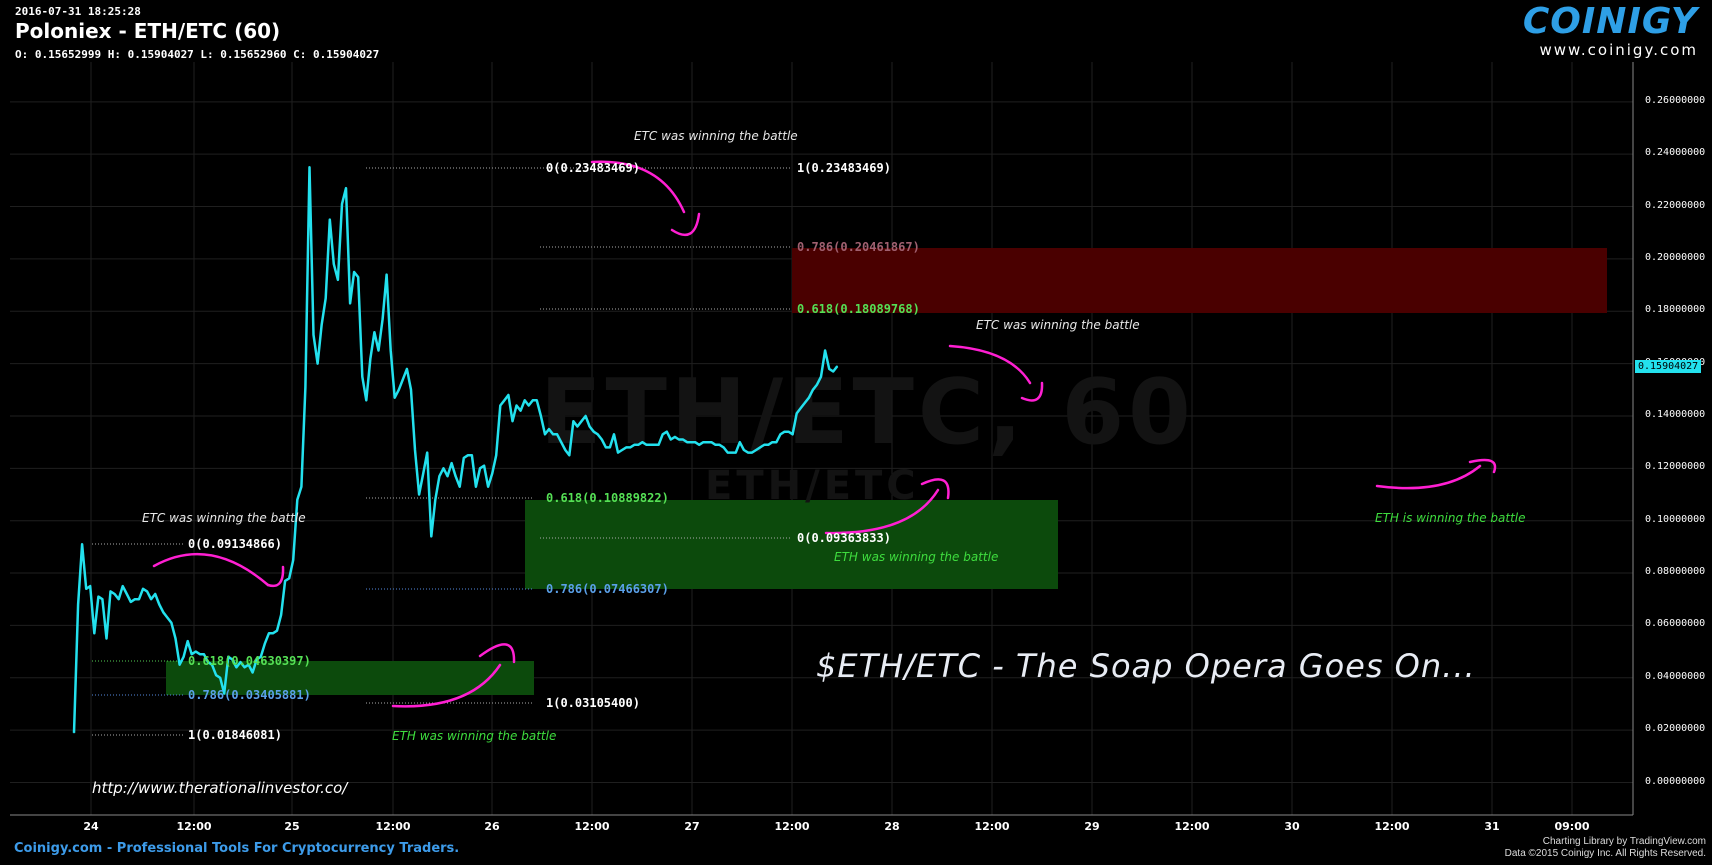 The image size is (1712, 865). What do you see at coordinates (91, 826) in the screenshot?
I see `x-tick-label: 24` at bounding box center [91, 826].